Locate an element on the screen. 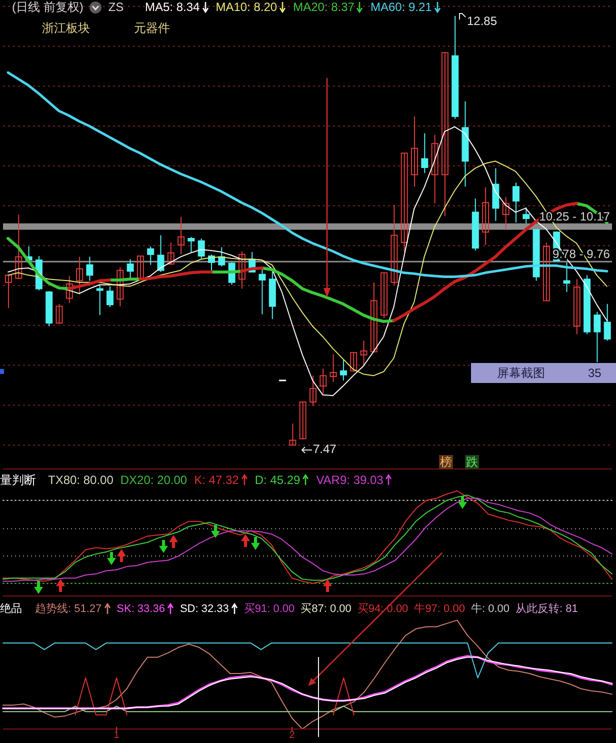 The image size is (616, 743). legend-label: SK: 33.36 is located at coordinates (140, 609).